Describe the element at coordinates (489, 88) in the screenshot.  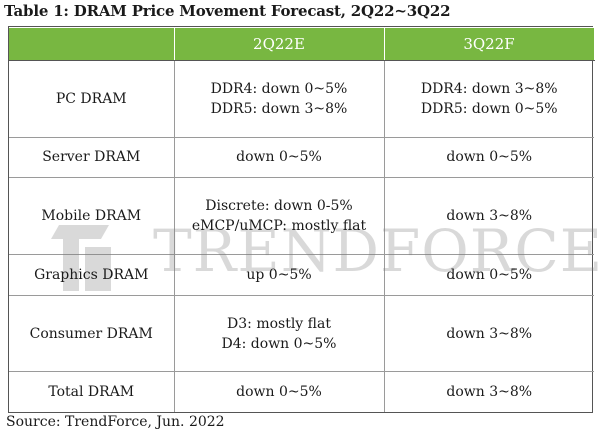
I see `cell-line: DDR4: down 3~8%` at that location.